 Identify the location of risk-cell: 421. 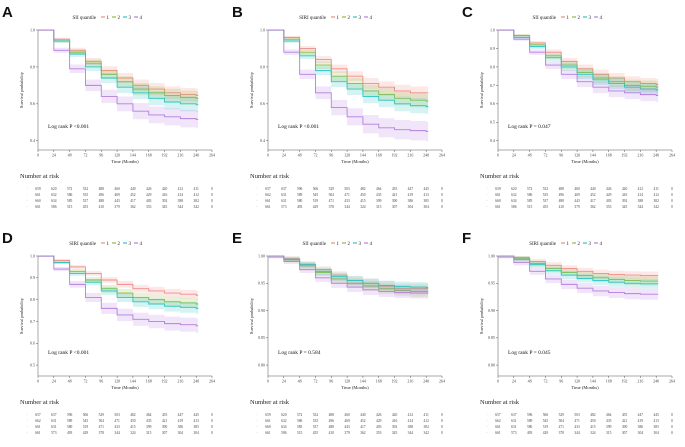
(165, 421).